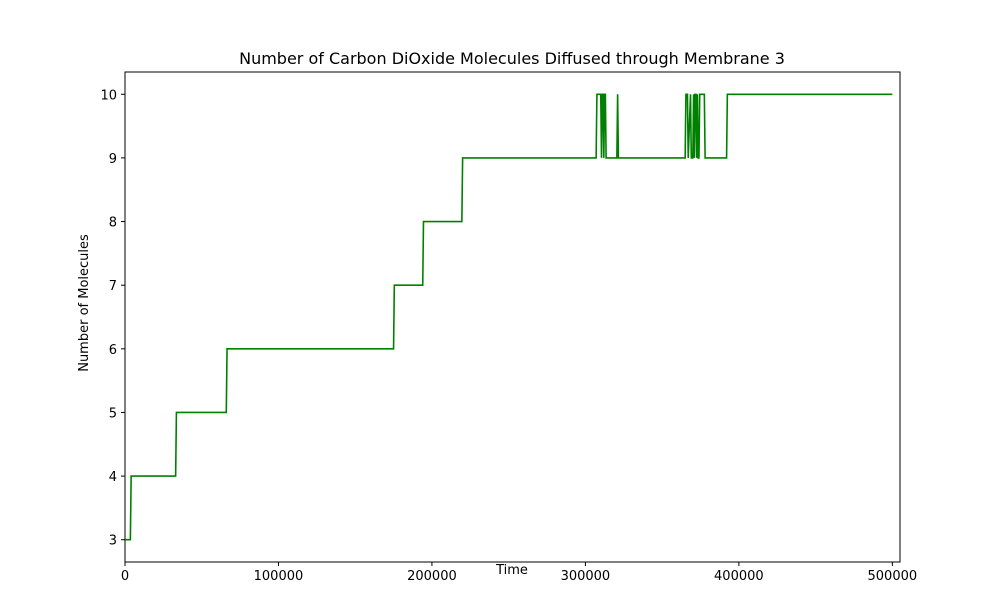 The image size is (1000, 604). I want to click on x-axis: 0 100000 200000 300000 400000 500000, so click(519, 573).